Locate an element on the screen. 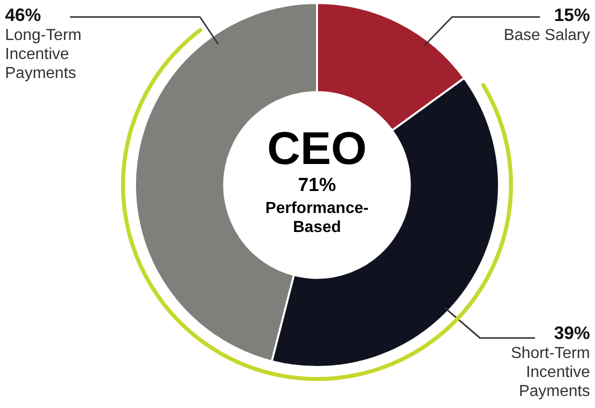  text: Performance-Based is located at coordinates (317, 218).